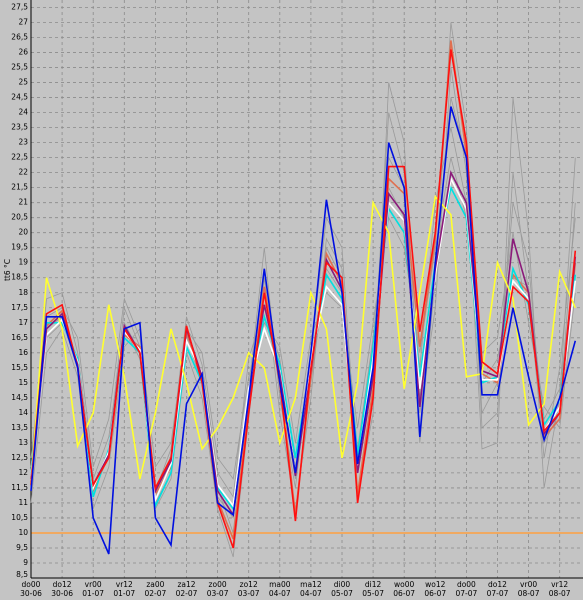 The image size is (583, 600). I want to click on x-tick-label: do12 30-06, so click(62, 589).